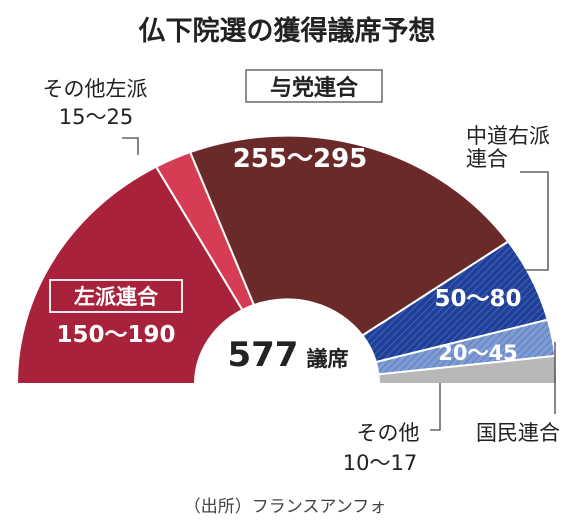 The height and width of the screenshot is (532, 575). Describe the element at coordinates (477, 353) in the screenshot. I see `national-rally-range: 20〜45` at that location.